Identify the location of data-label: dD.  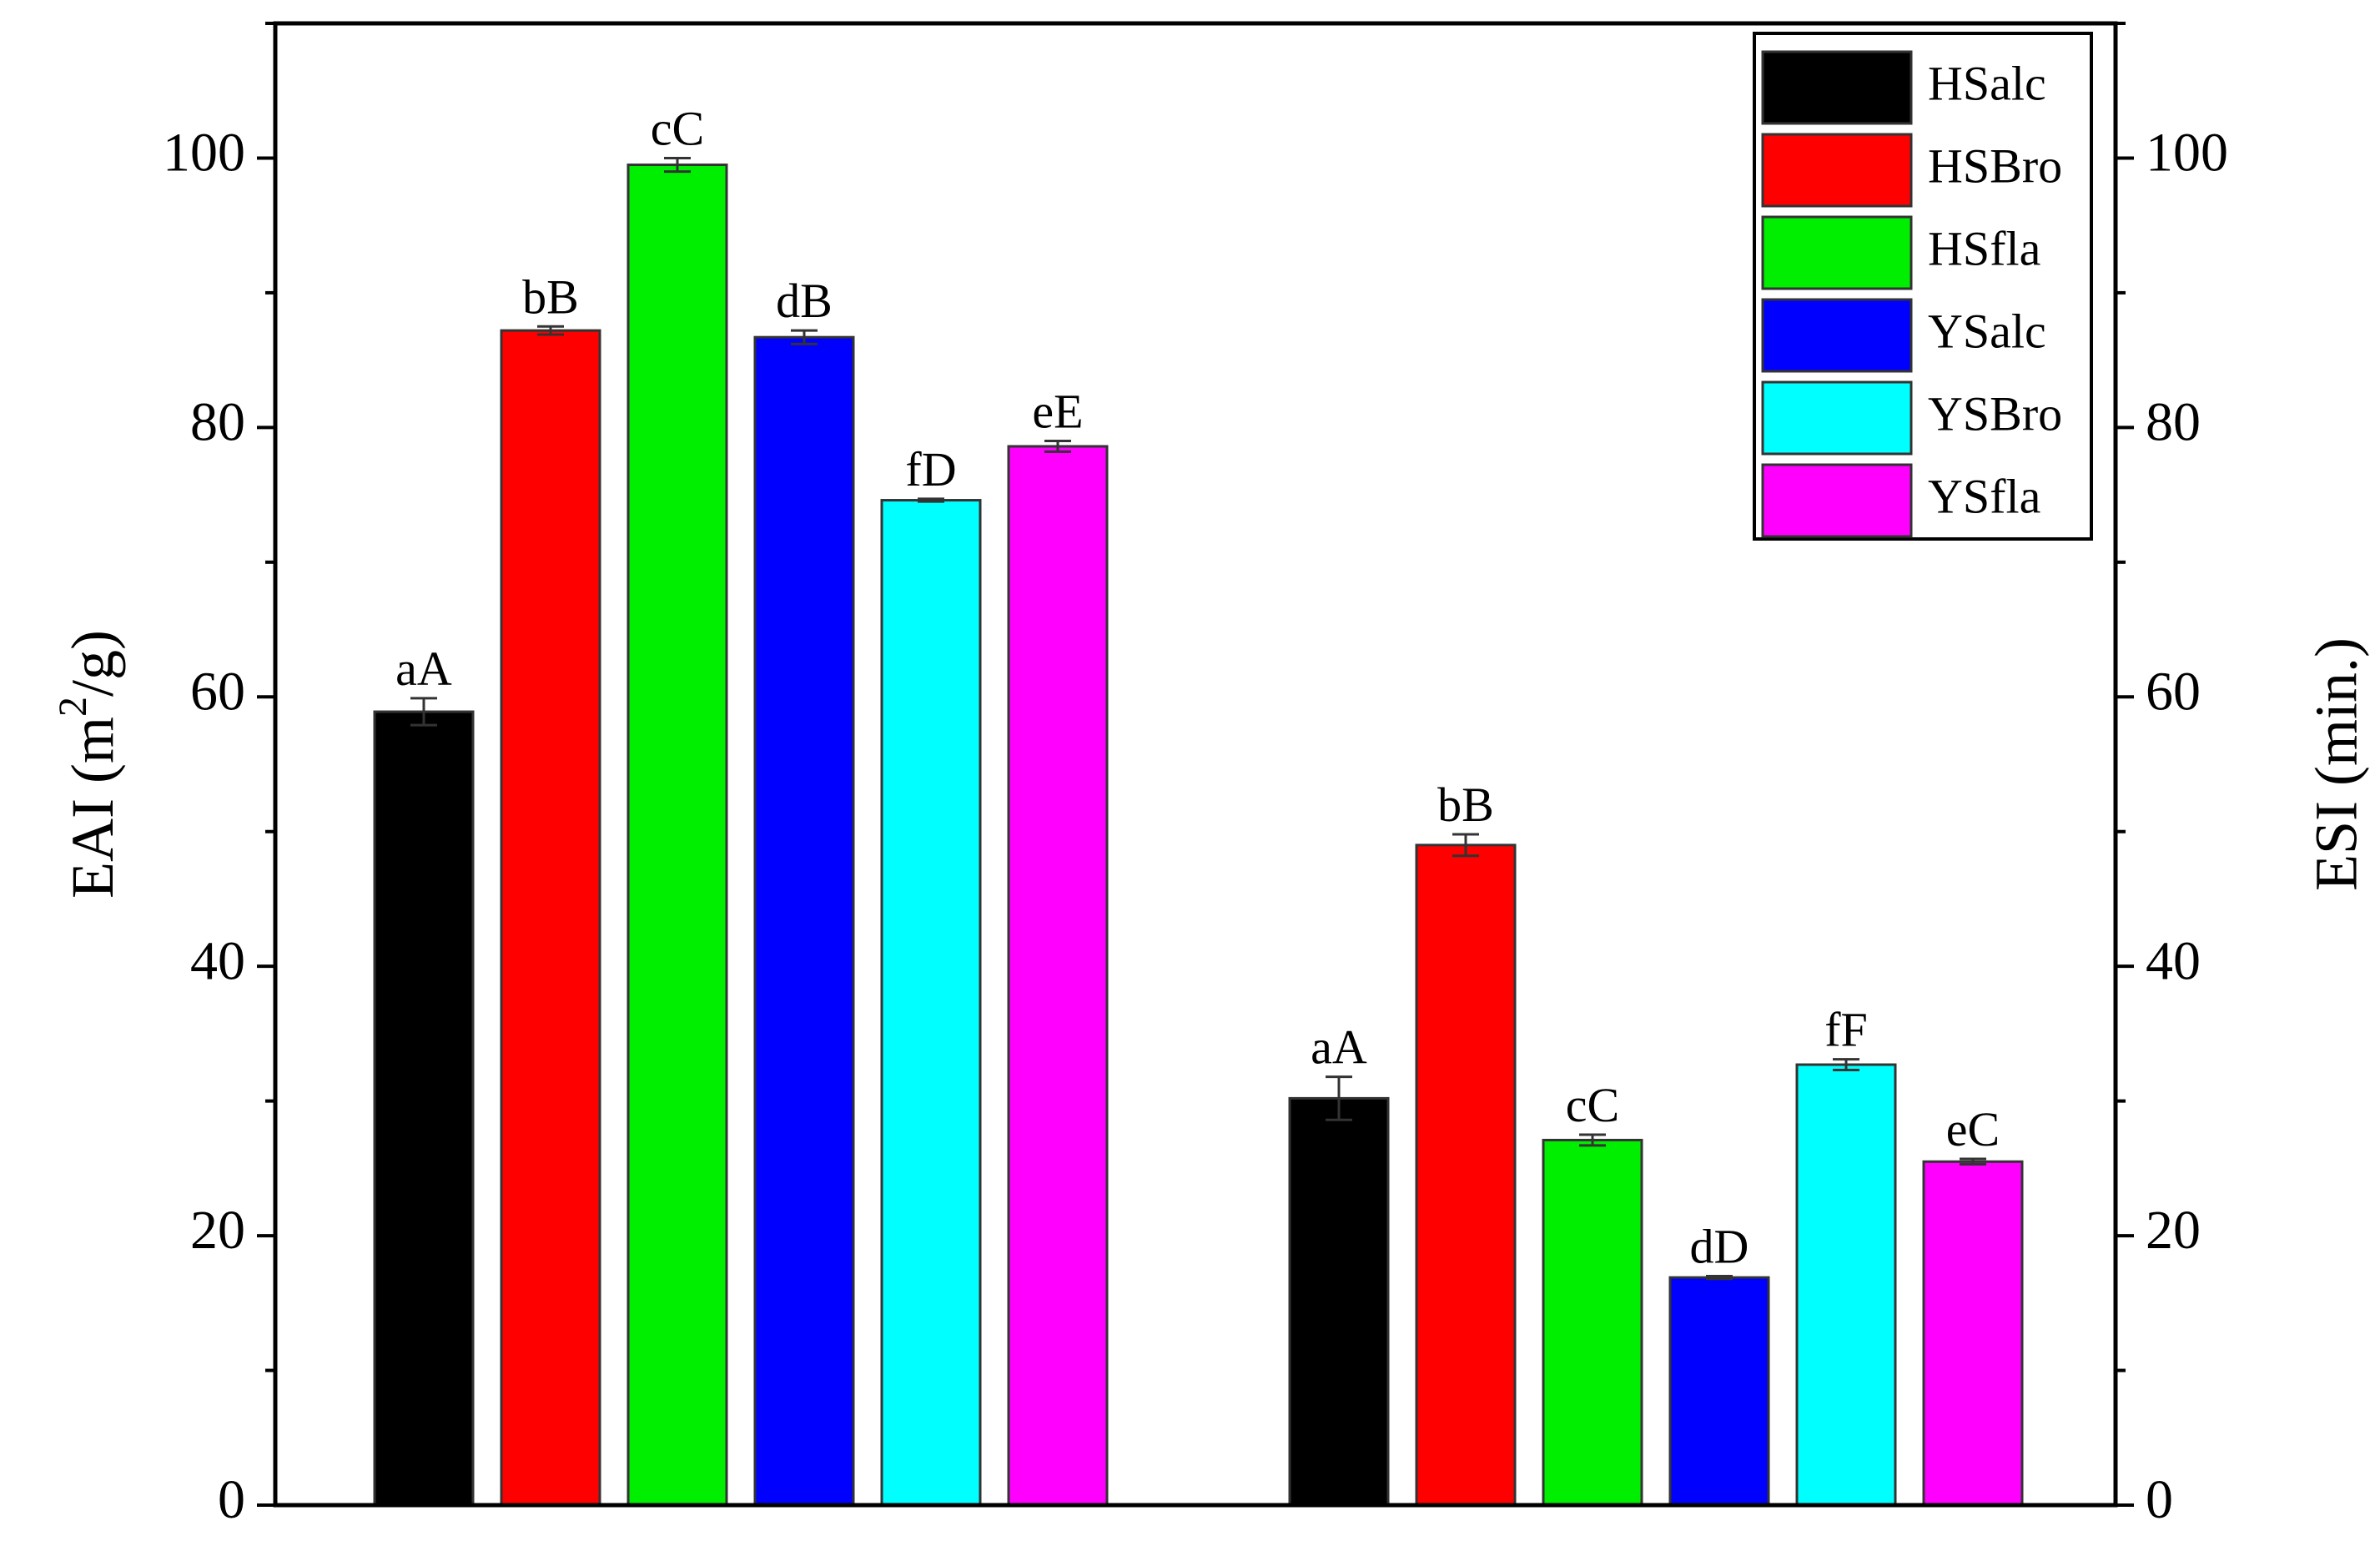
(1719, 1247).